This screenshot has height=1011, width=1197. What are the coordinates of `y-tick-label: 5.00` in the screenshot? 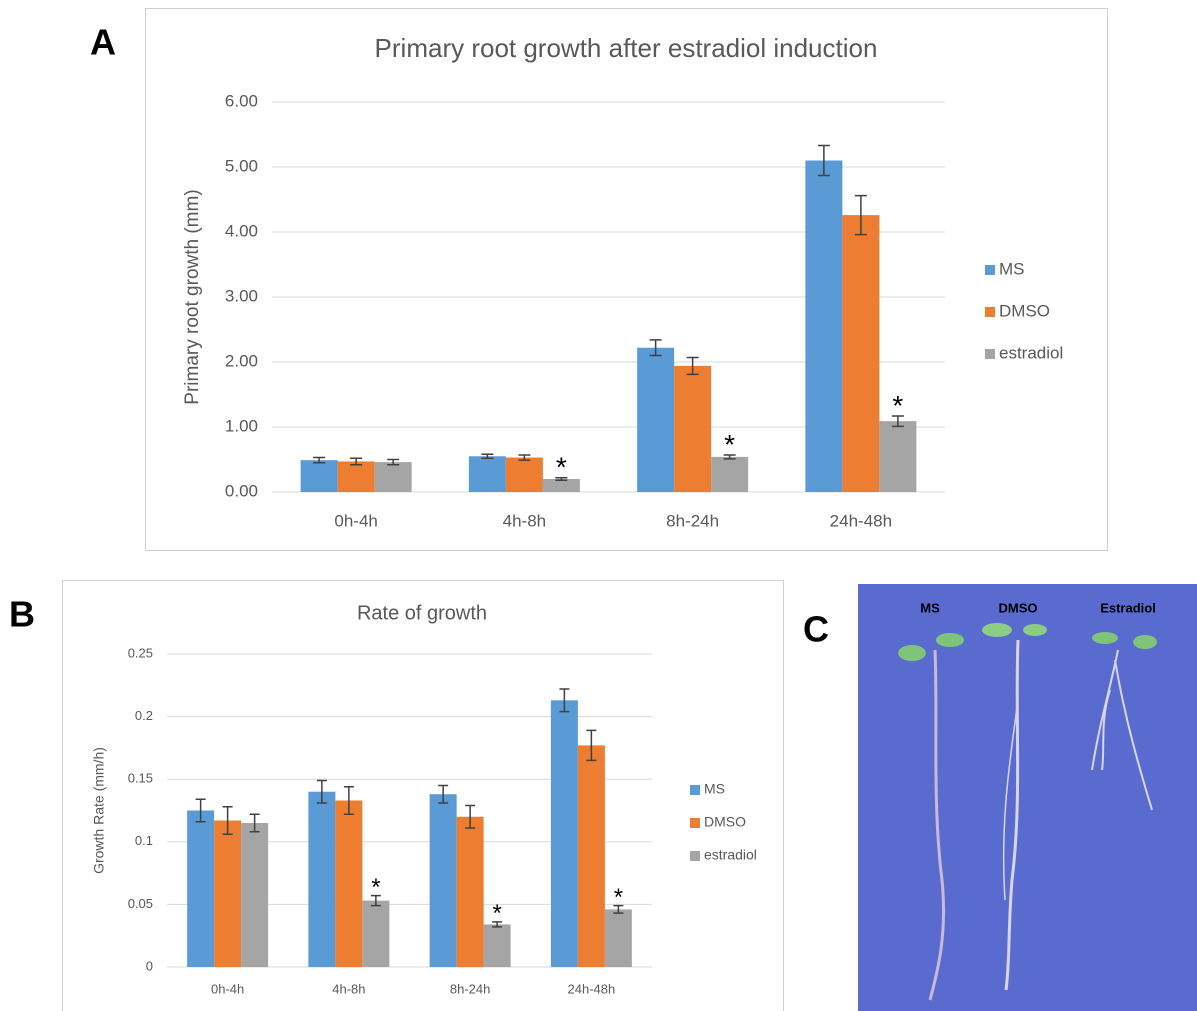 It's located at (241, 165).